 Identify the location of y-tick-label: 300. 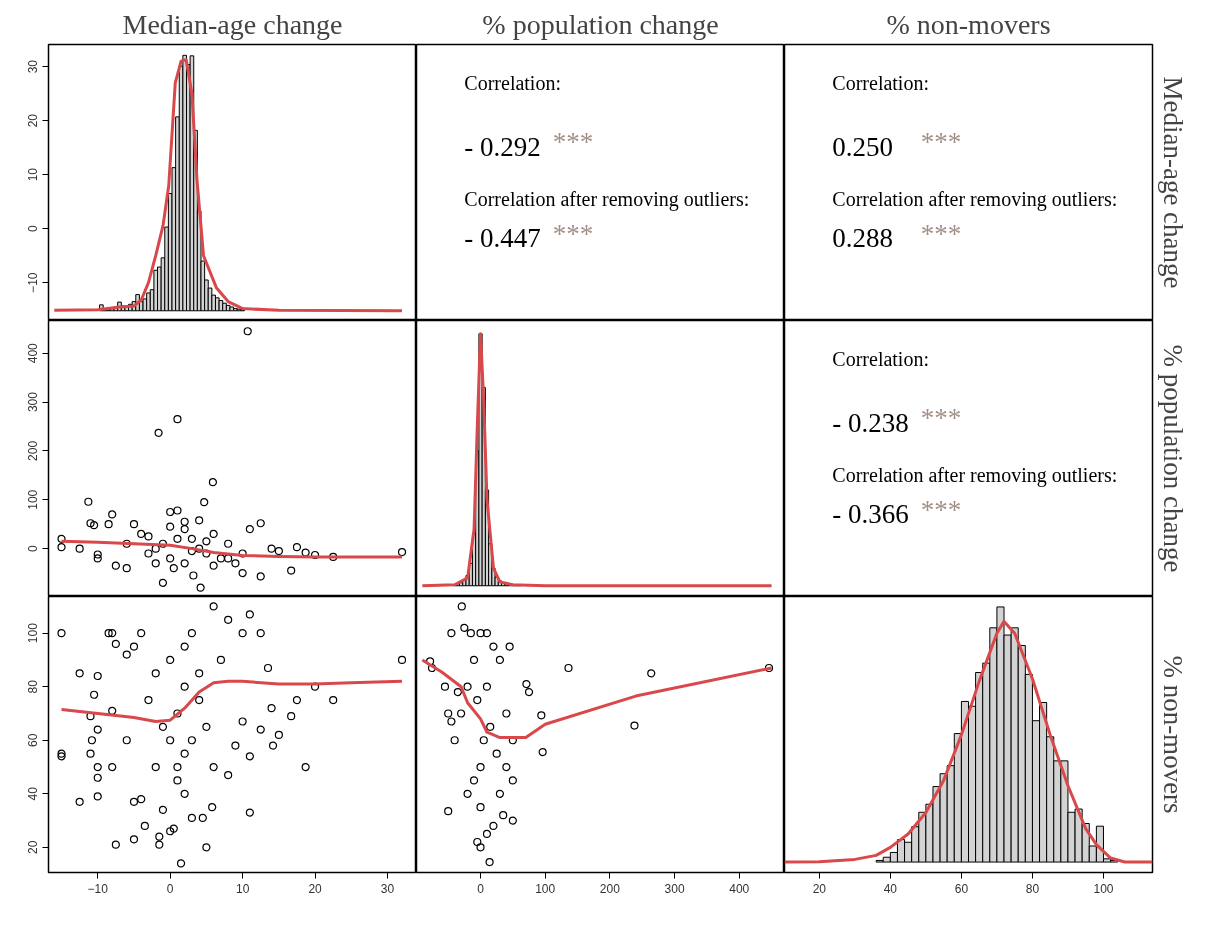
(33, 402).